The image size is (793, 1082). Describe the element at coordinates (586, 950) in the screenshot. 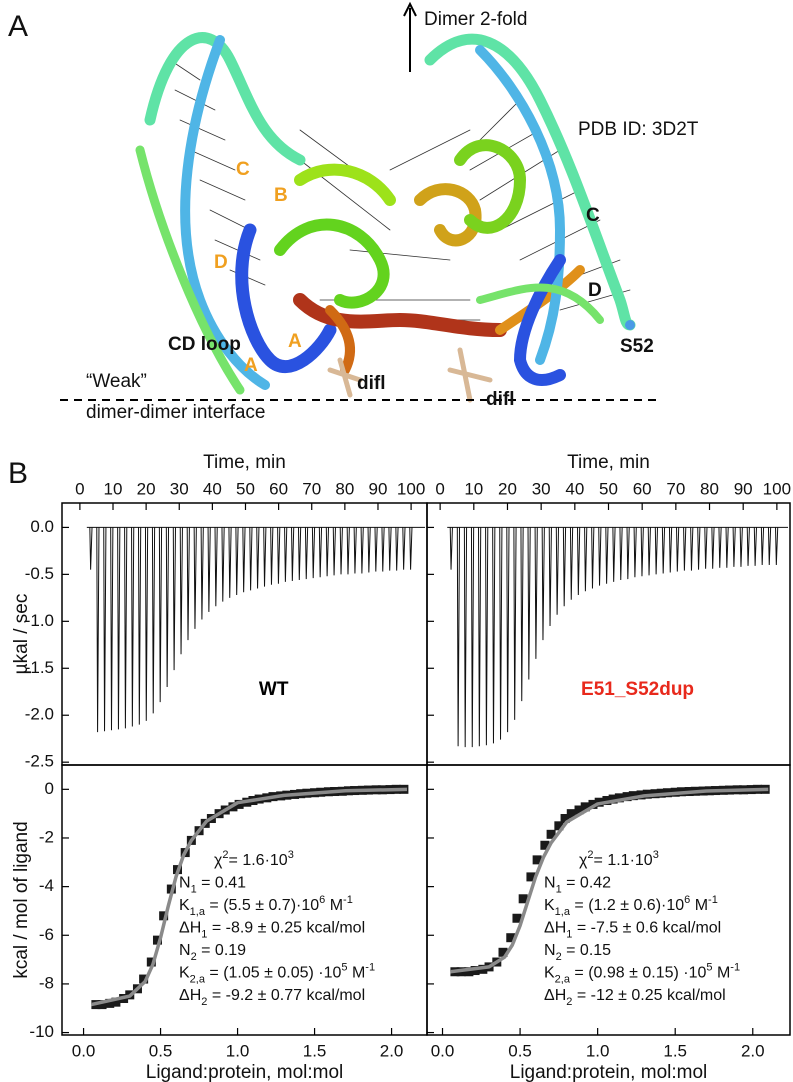

I see `fit-parameter-text: = 0.15` at that location.